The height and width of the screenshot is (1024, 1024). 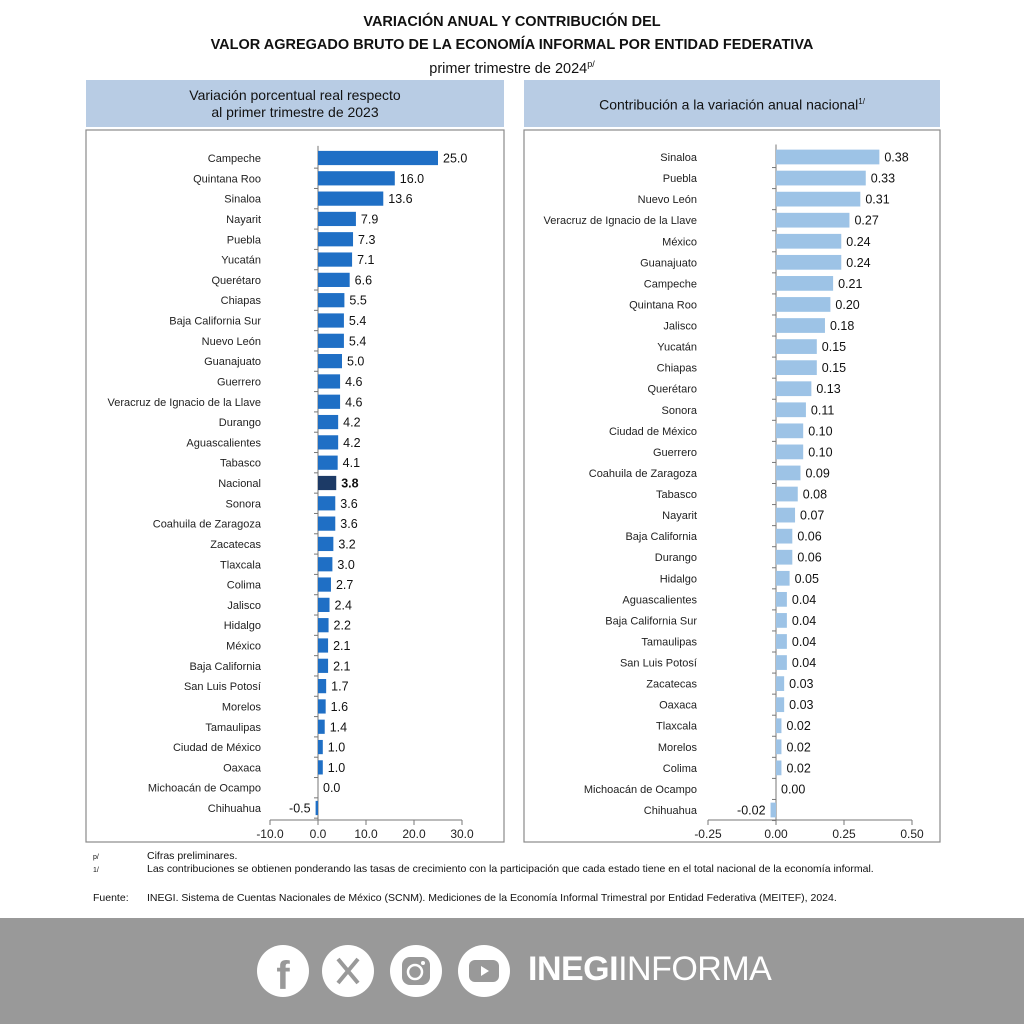 I want to click on category-label-0: Chihuahua, so click(x=235, y=809).